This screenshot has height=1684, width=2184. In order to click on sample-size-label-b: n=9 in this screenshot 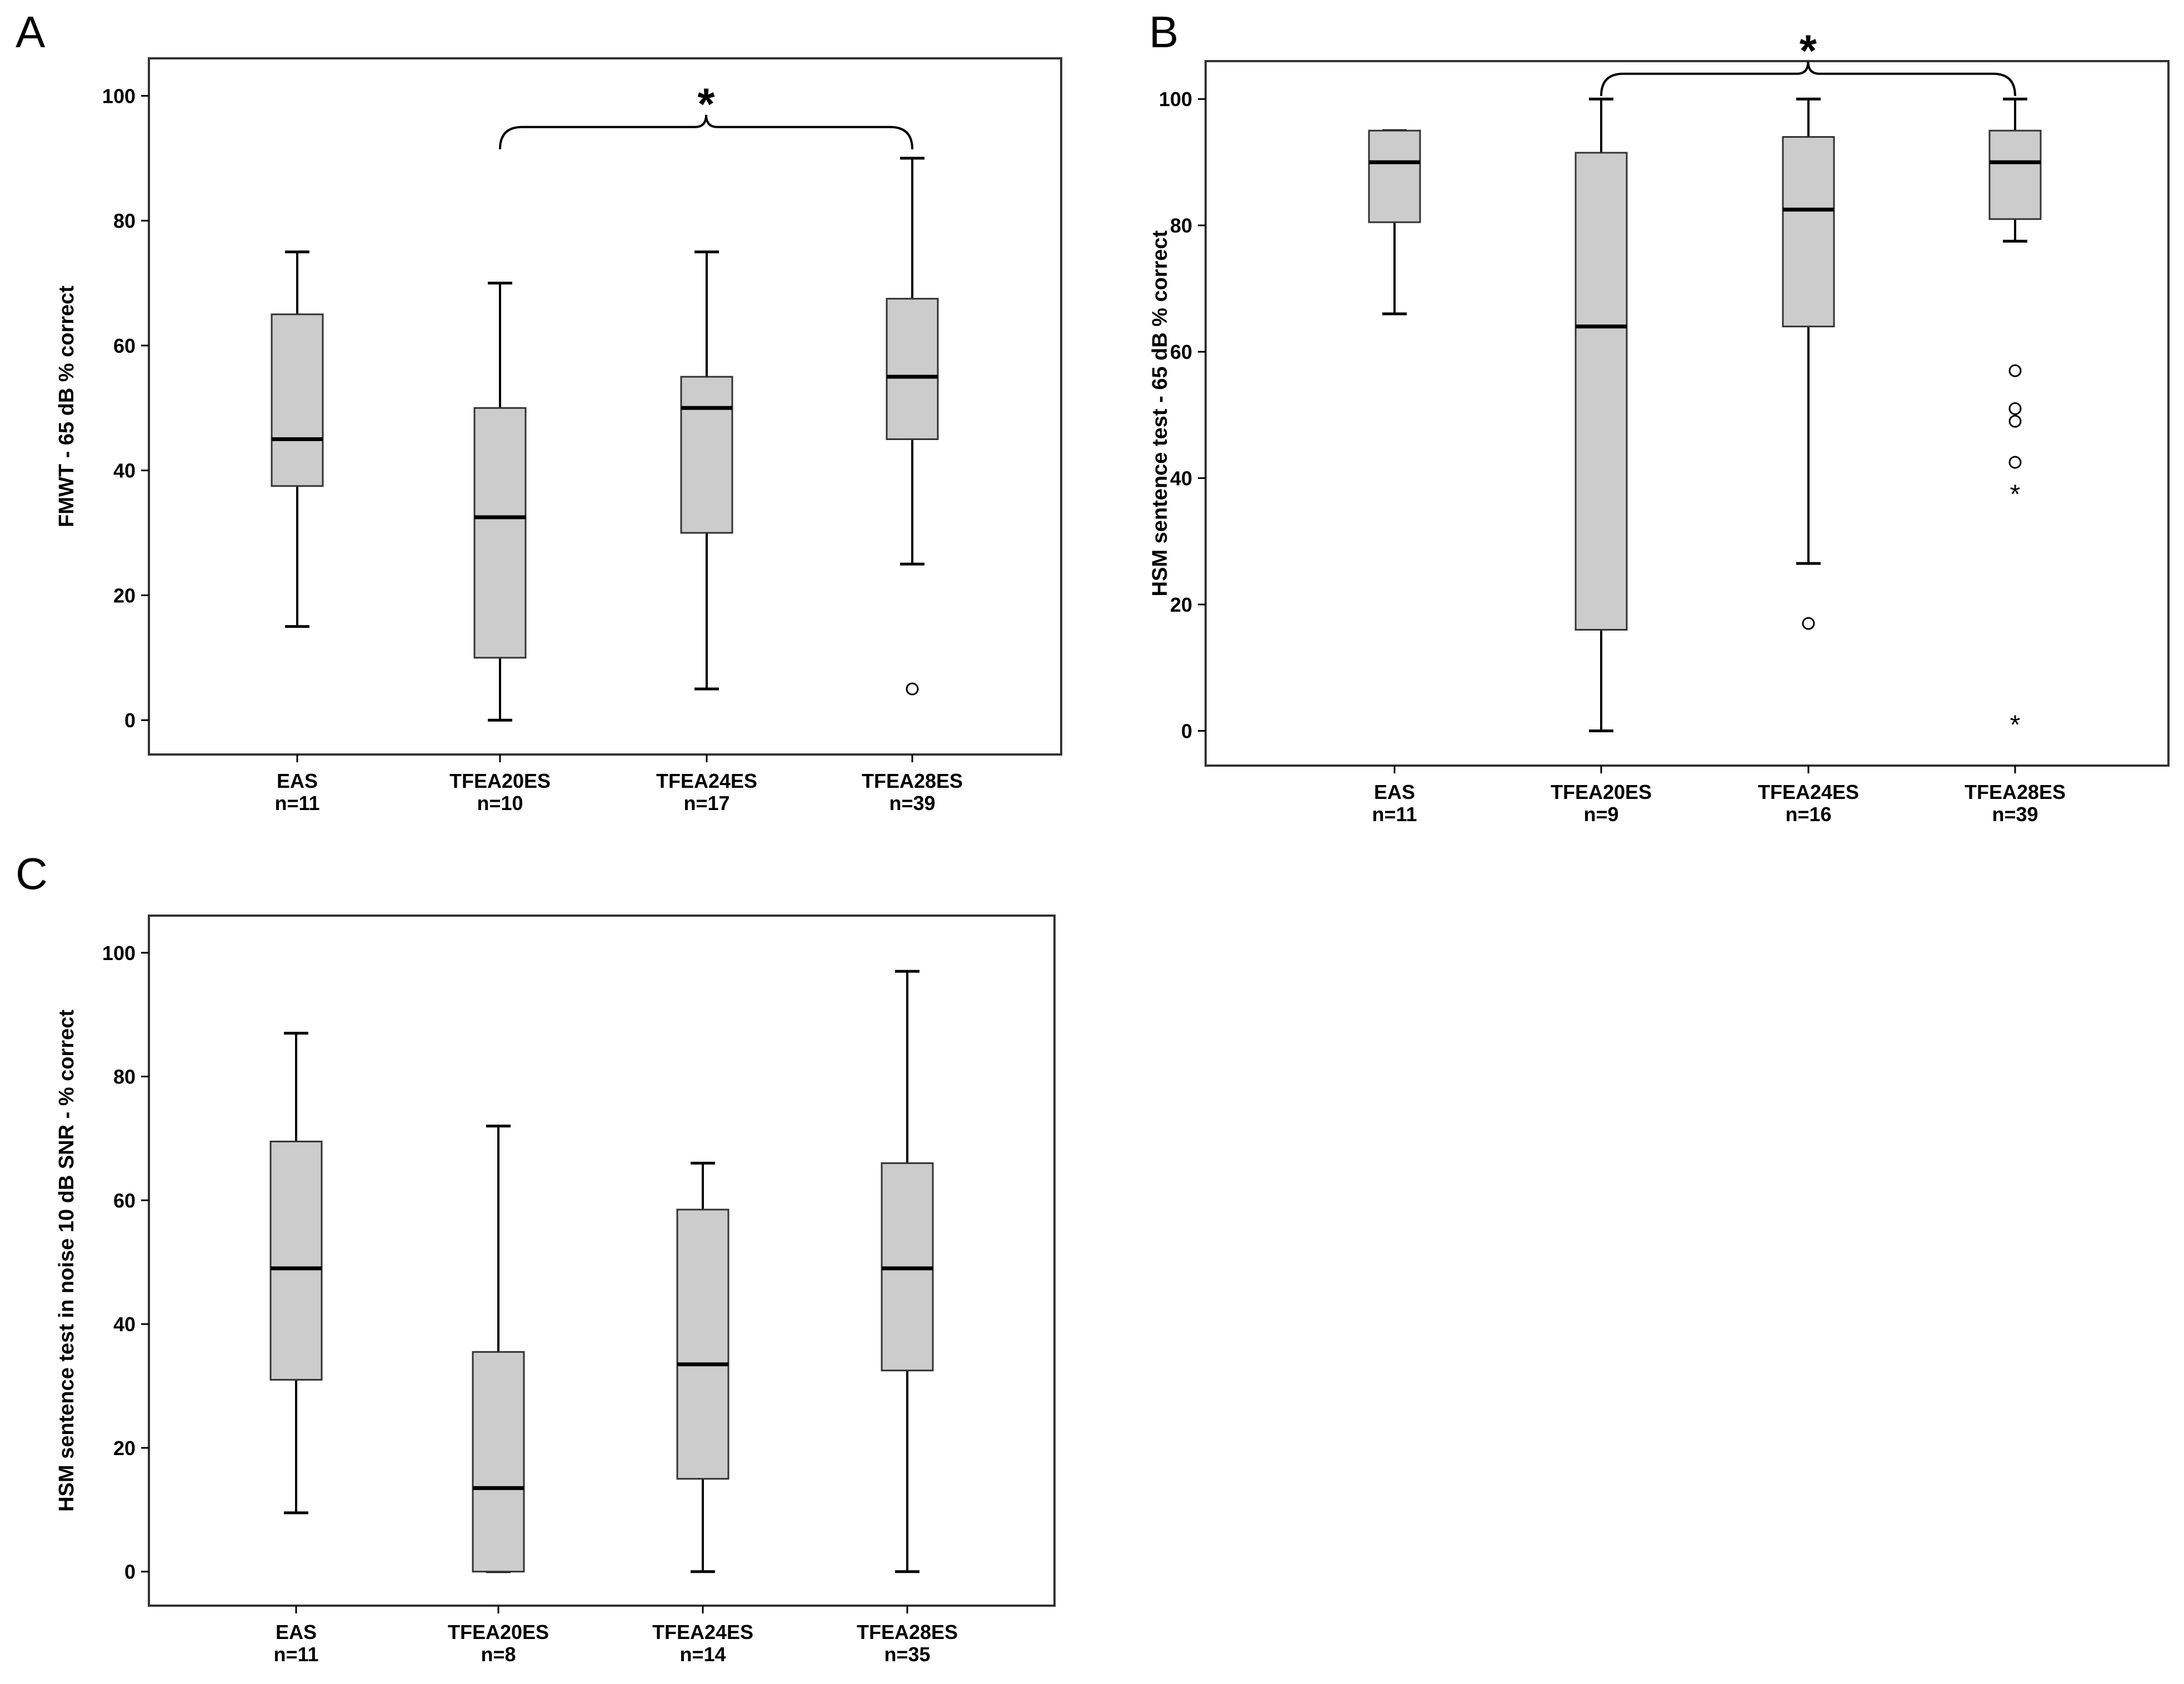, I will do `click(1600, 814)`.